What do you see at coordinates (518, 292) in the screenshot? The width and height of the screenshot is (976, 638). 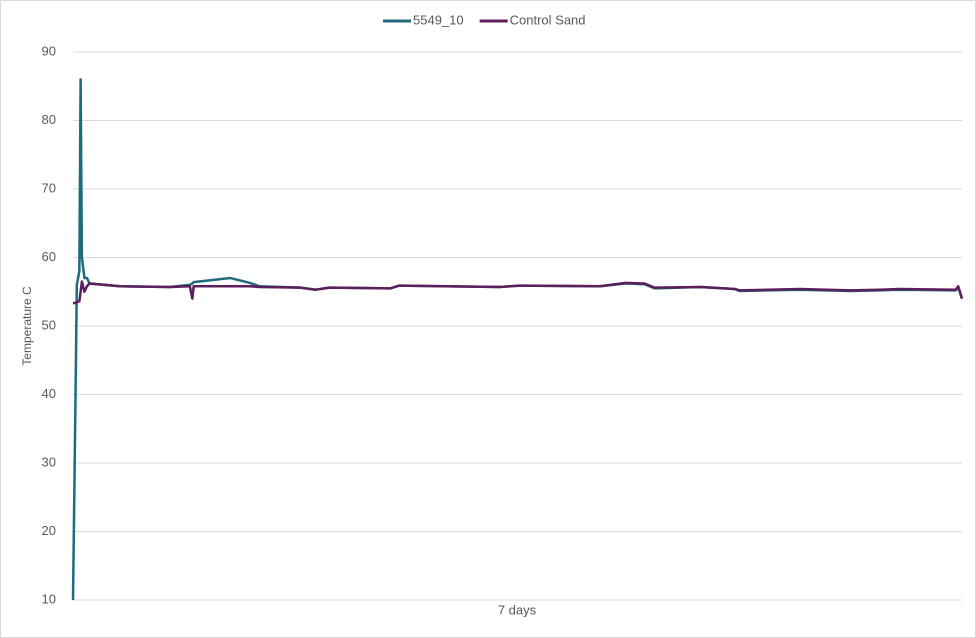 I see `series-line` at bounding box center [518, 292].